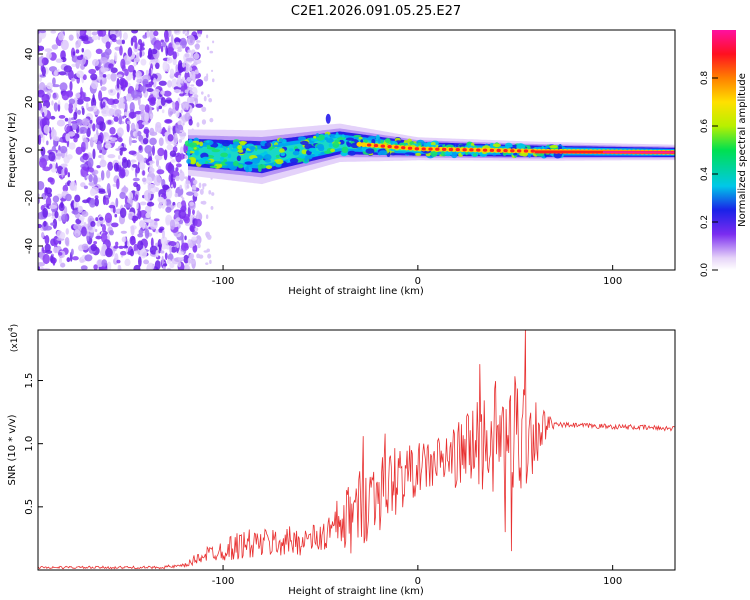  What do you see at coordinates (12, 150) in the screenshot?
I see `heatmap-y-label: Frequency (Hz)` at bounding box center [12, 150].